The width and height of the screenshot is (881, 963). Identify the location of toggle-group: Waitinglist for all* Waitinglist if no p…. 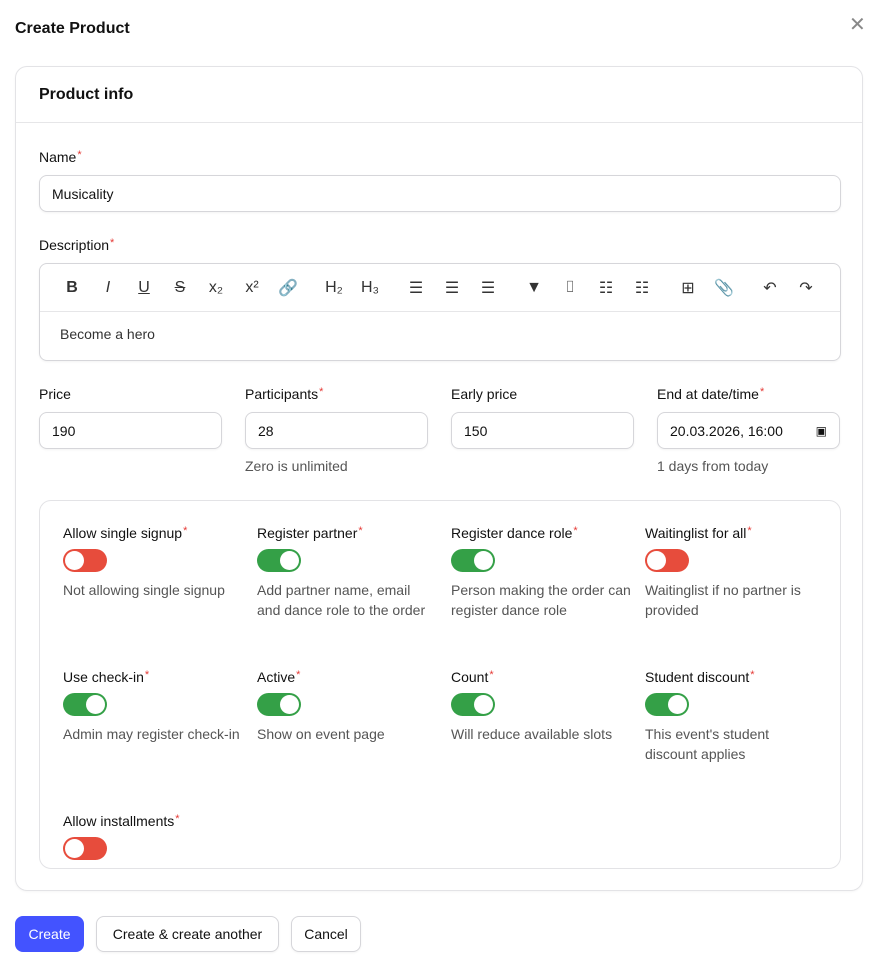
(735, 572).